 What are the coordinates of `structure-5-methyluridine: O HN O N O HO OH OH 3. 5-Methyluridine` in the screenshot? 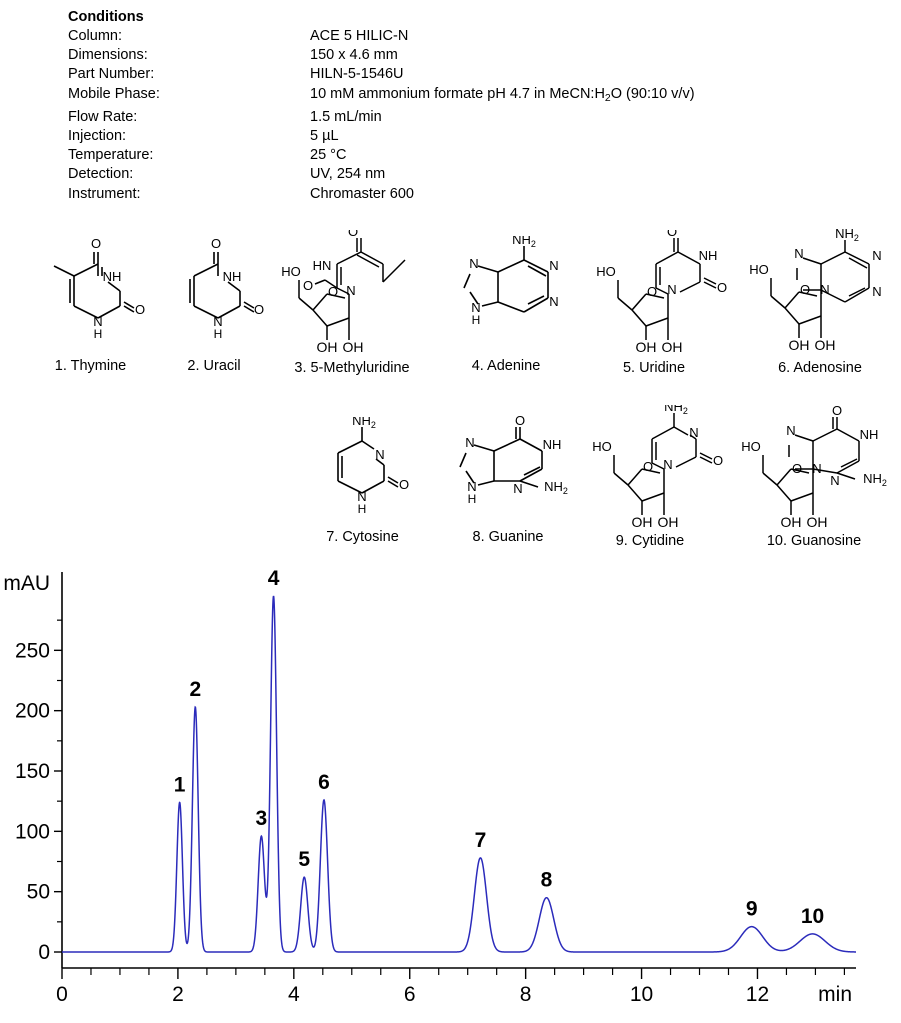 It's located at (352, 303).